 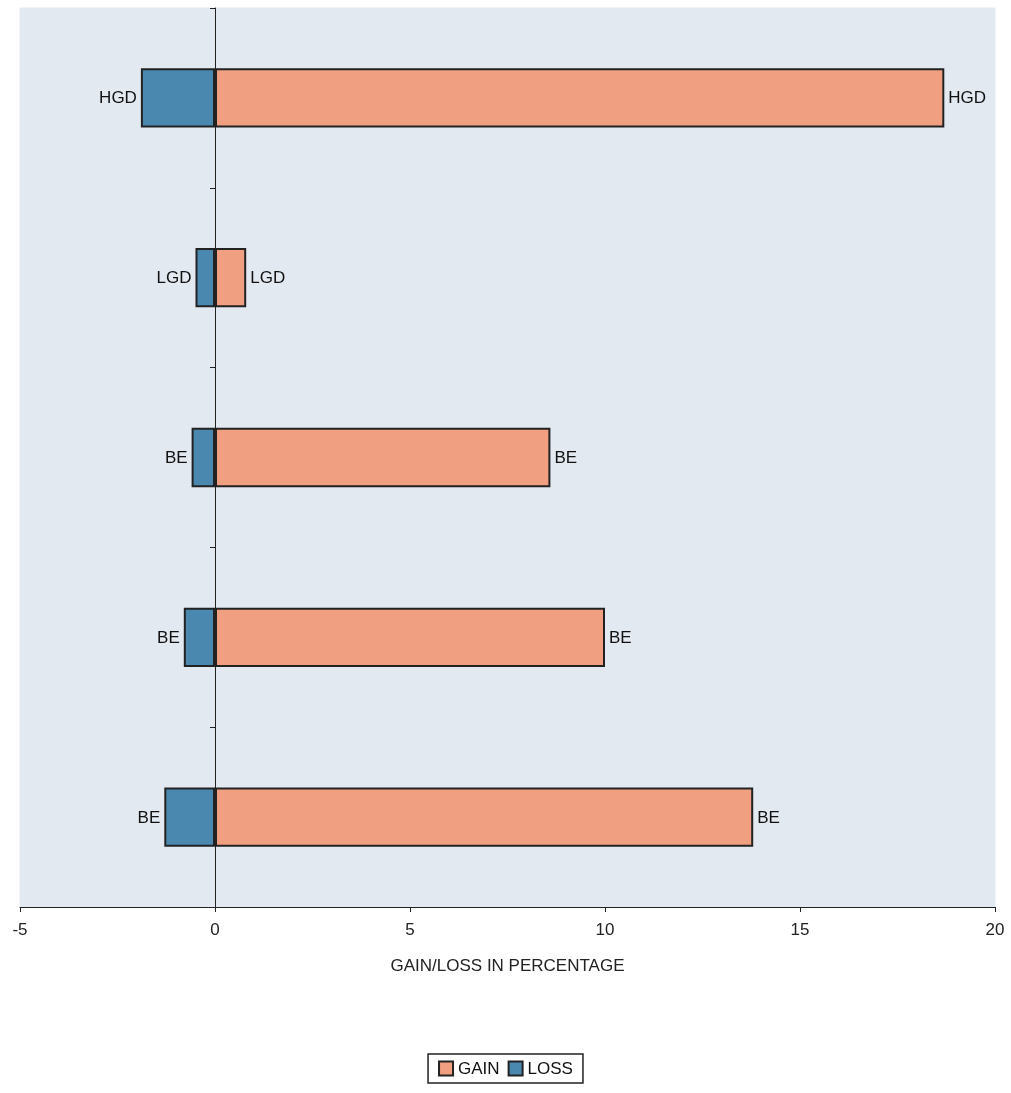 What do you see at coordinates (550, 1068) in the screenshot?
I see `legend-label: LOSS` at bounding box center [550, 1068].